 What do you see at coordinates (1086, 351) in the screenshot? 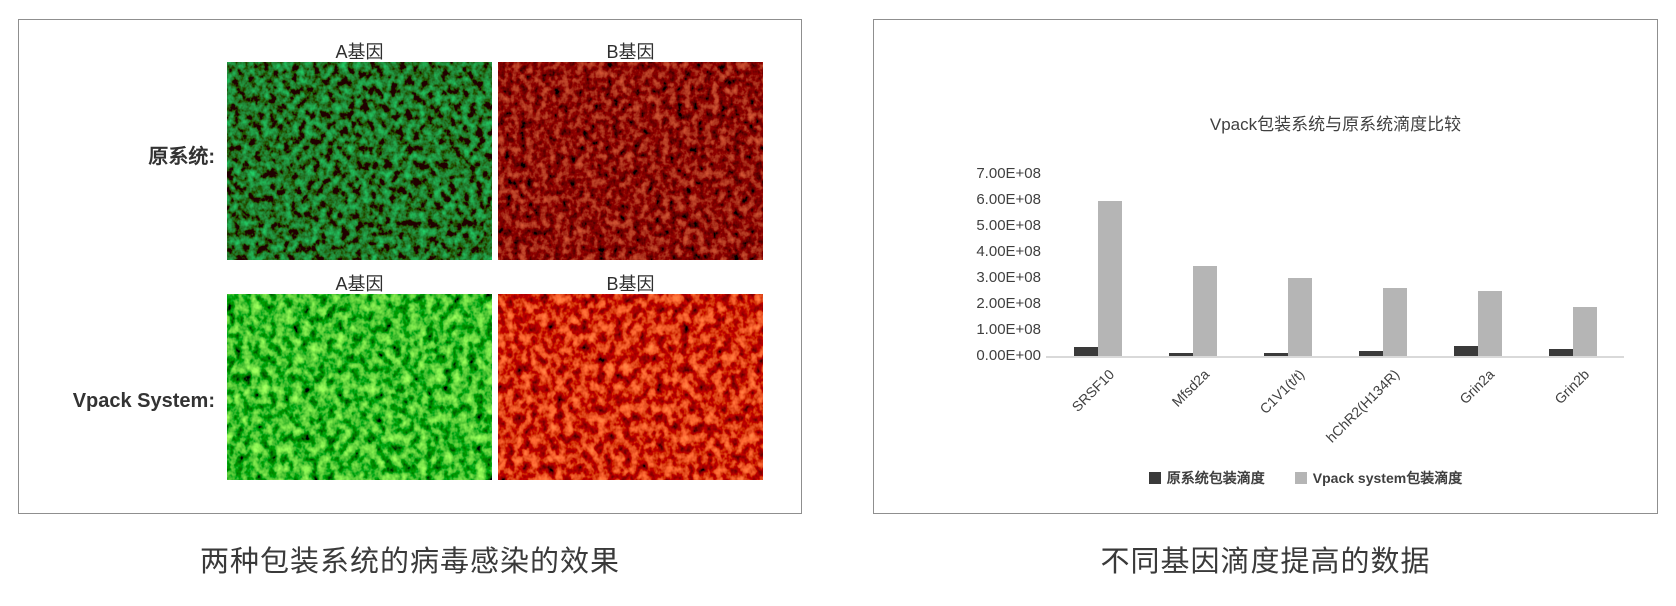
I see `bar-original-system-SRSF10` at bounding box center [1086, 351].